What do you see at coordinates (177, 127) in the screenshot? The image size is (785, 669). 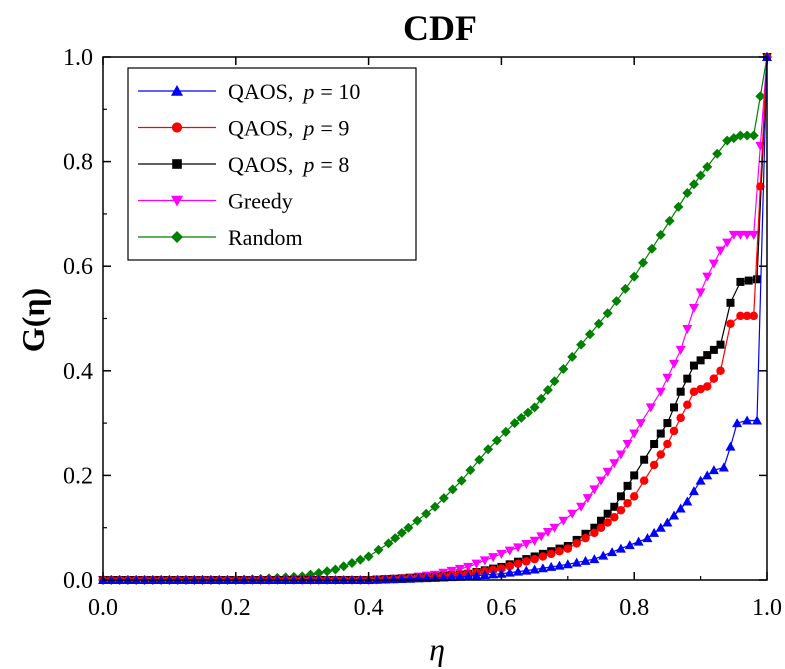 I see `legend-marker` at bounding box center [177, 127].